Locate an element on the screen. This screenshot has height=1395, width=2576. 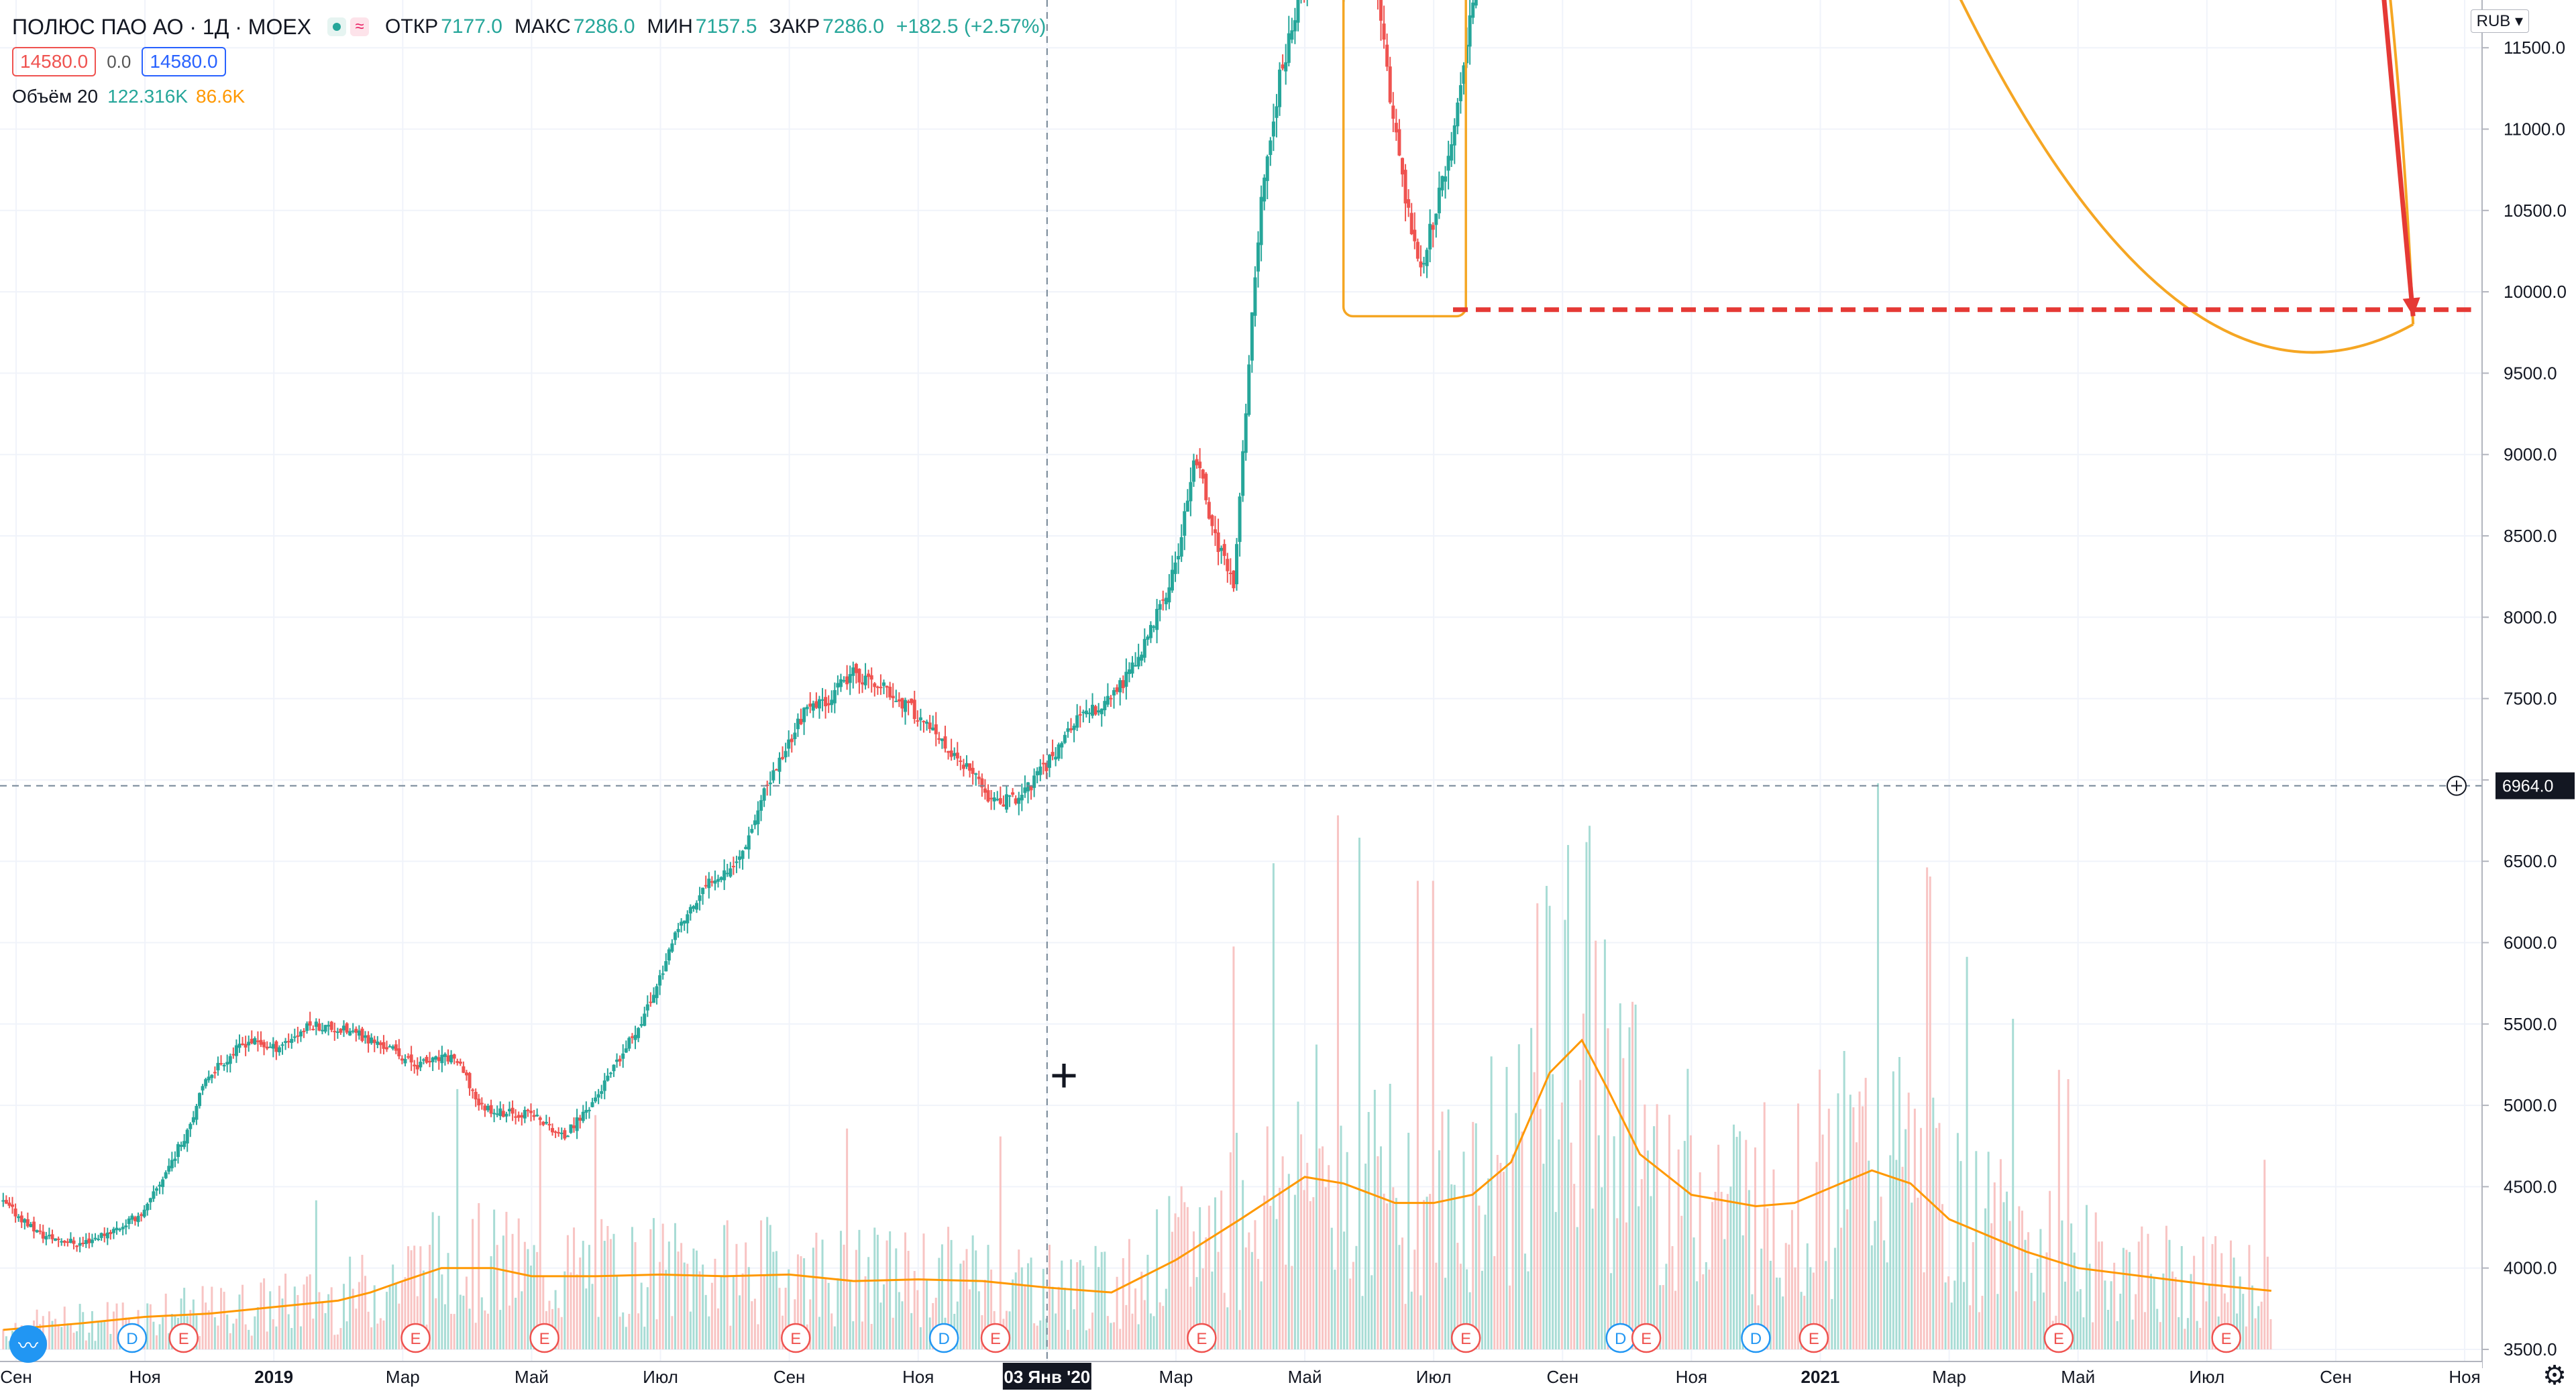
tradingview-logo-icon: 〰 is located at coordinates (28, 1344).